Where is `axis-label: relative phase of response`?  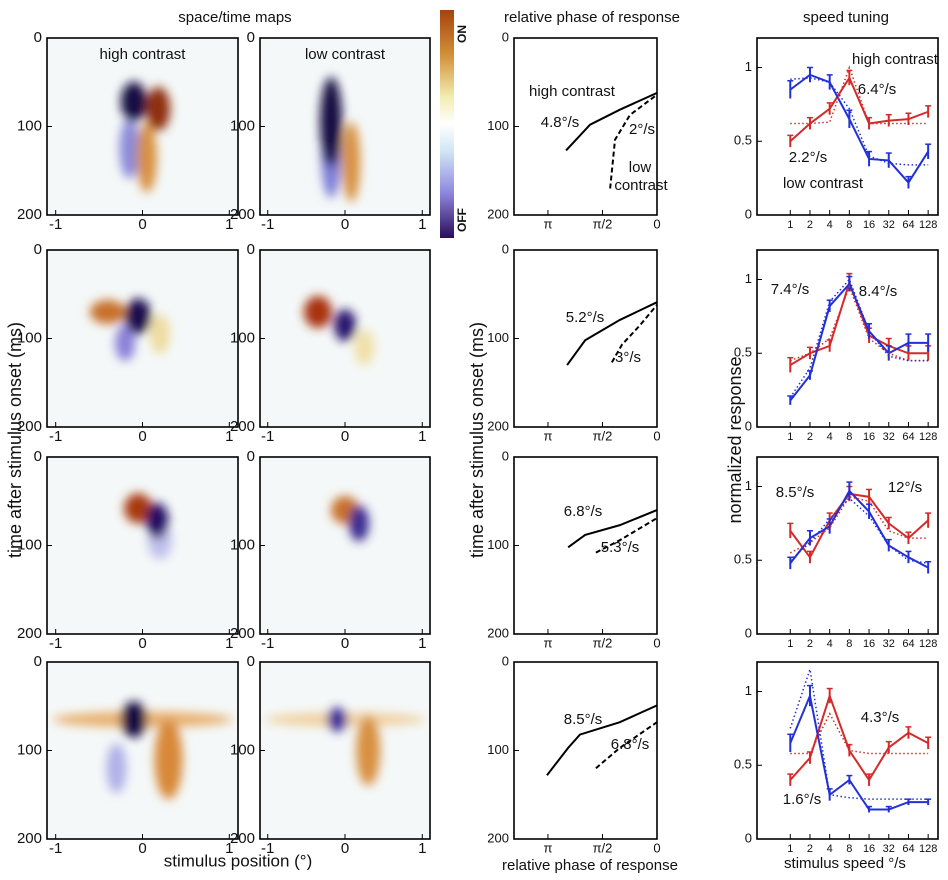
axis-label: relative phase of response is located at coordinates (590, 865).